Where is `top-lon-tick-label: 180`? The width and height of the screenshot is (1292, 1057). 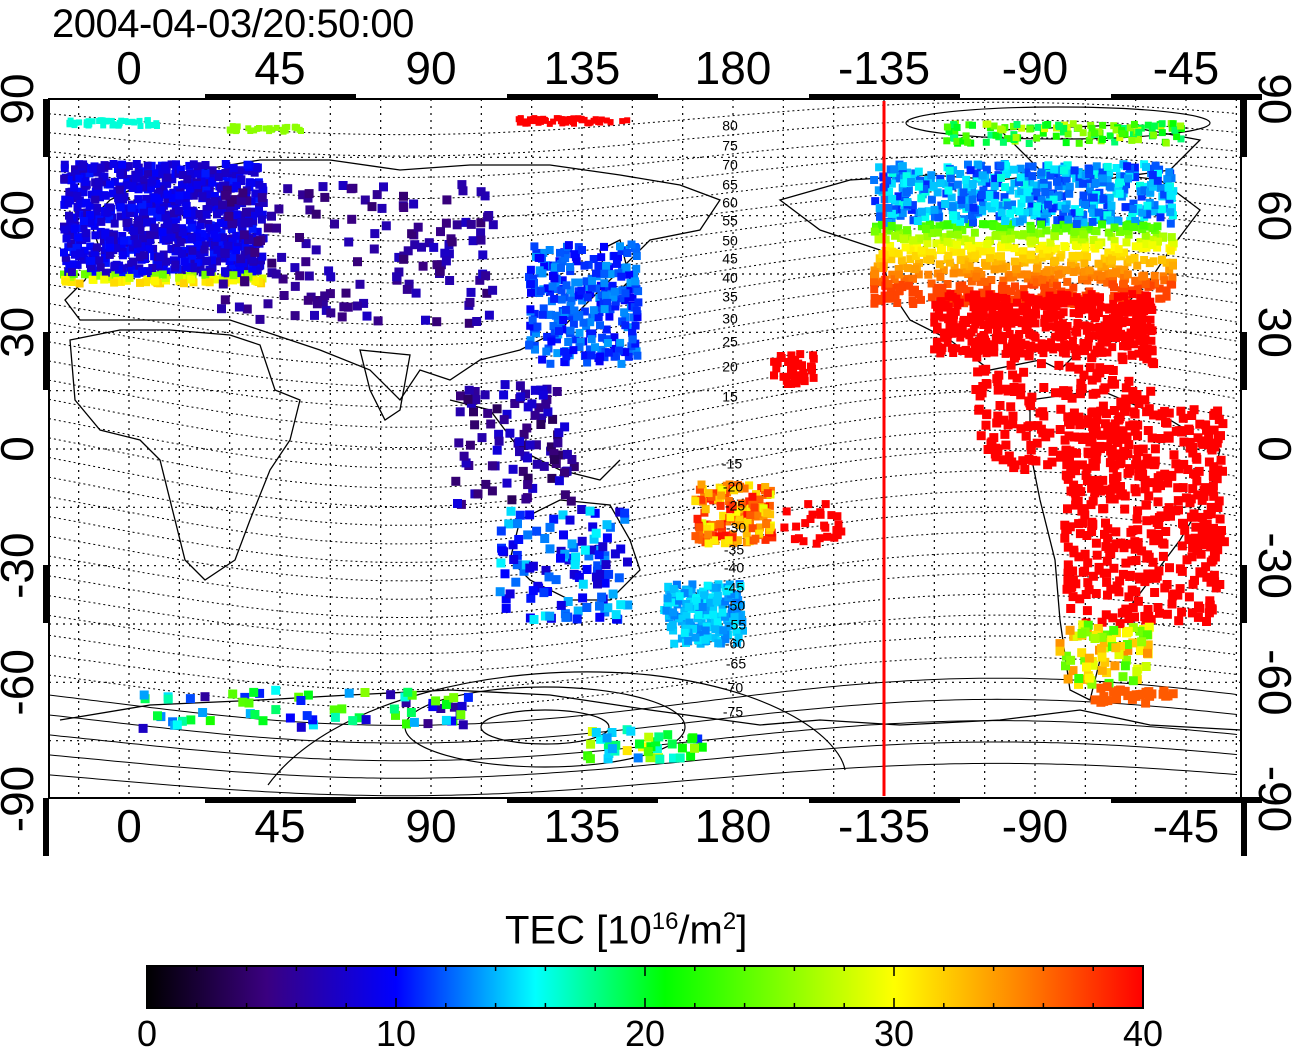
top-lon-tick-label: 180 is located at coordinates (733, 68).